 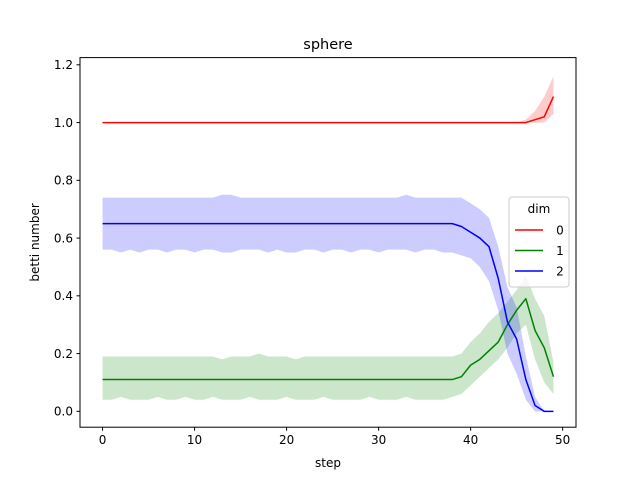 What do you see at coordinates (103, 440) in the screenshot?
I see `x-tick-label: 0` at bounding box center [103, 440].